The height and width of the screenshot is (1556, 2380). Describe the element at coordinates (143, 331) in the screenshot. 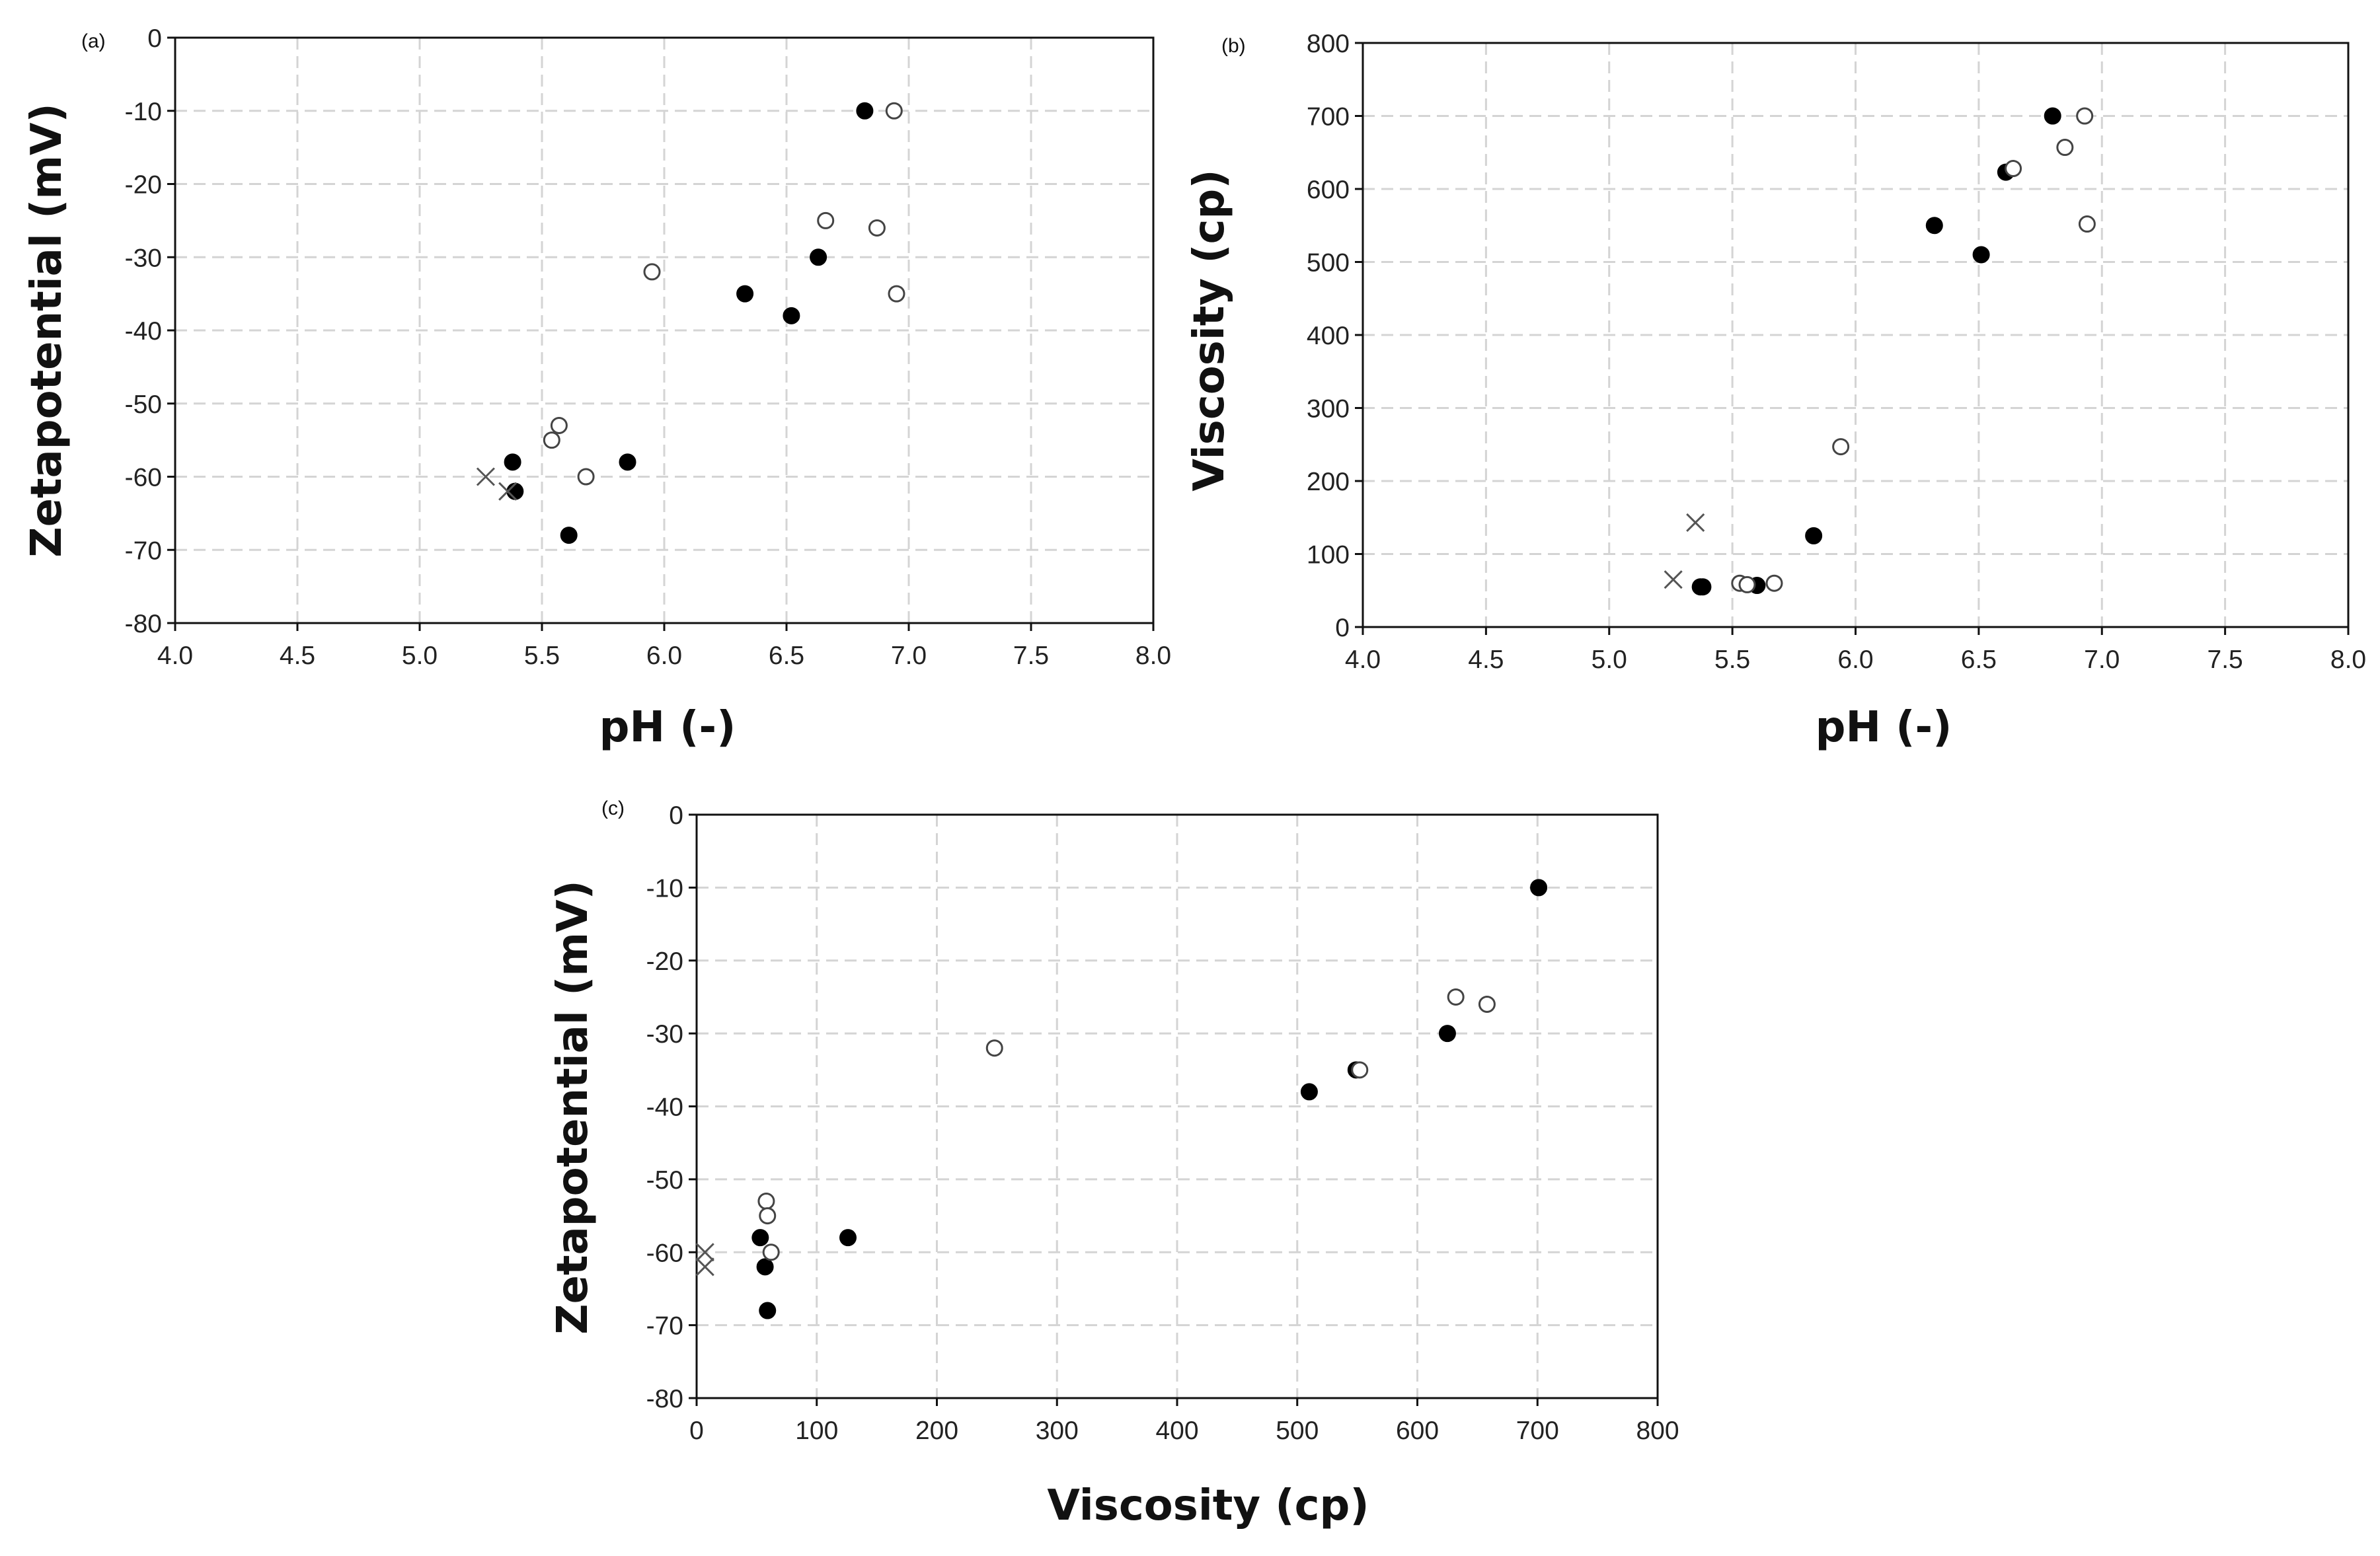

I see `y-tick-label: -40` at that location.